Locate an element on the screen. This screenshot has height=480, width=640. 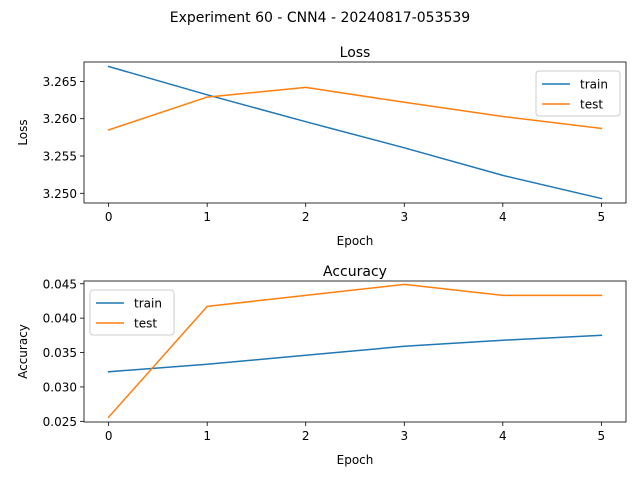
y-tick-label: 3.250 is located at coordinates (60, 194).